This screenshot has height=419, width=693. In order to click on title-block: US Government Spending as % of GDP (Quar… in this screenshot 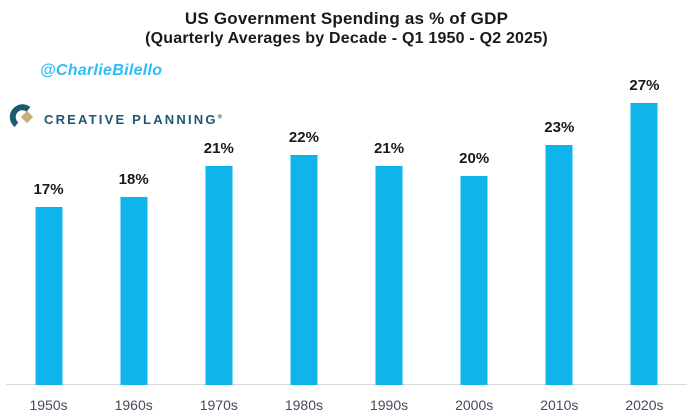, I will do `click(346, 29)`.